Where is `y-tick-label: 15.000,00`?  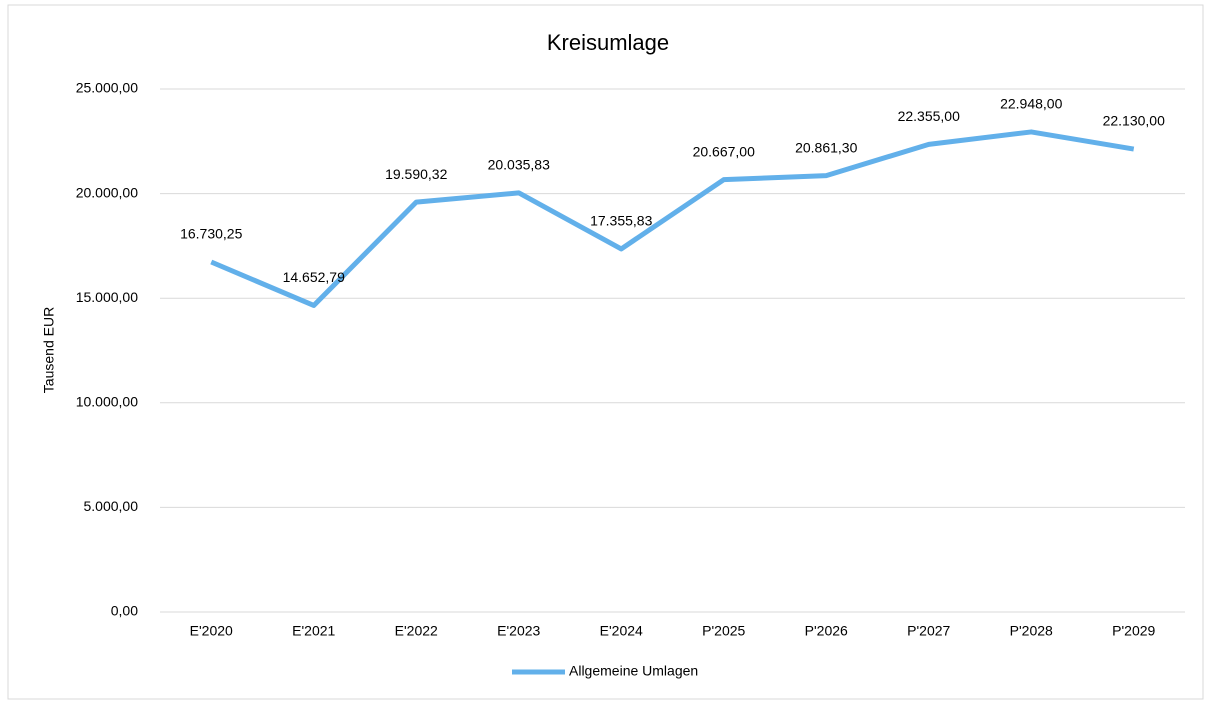
y-tick-label: 15.000,00 is located at coordinates (107, 297).